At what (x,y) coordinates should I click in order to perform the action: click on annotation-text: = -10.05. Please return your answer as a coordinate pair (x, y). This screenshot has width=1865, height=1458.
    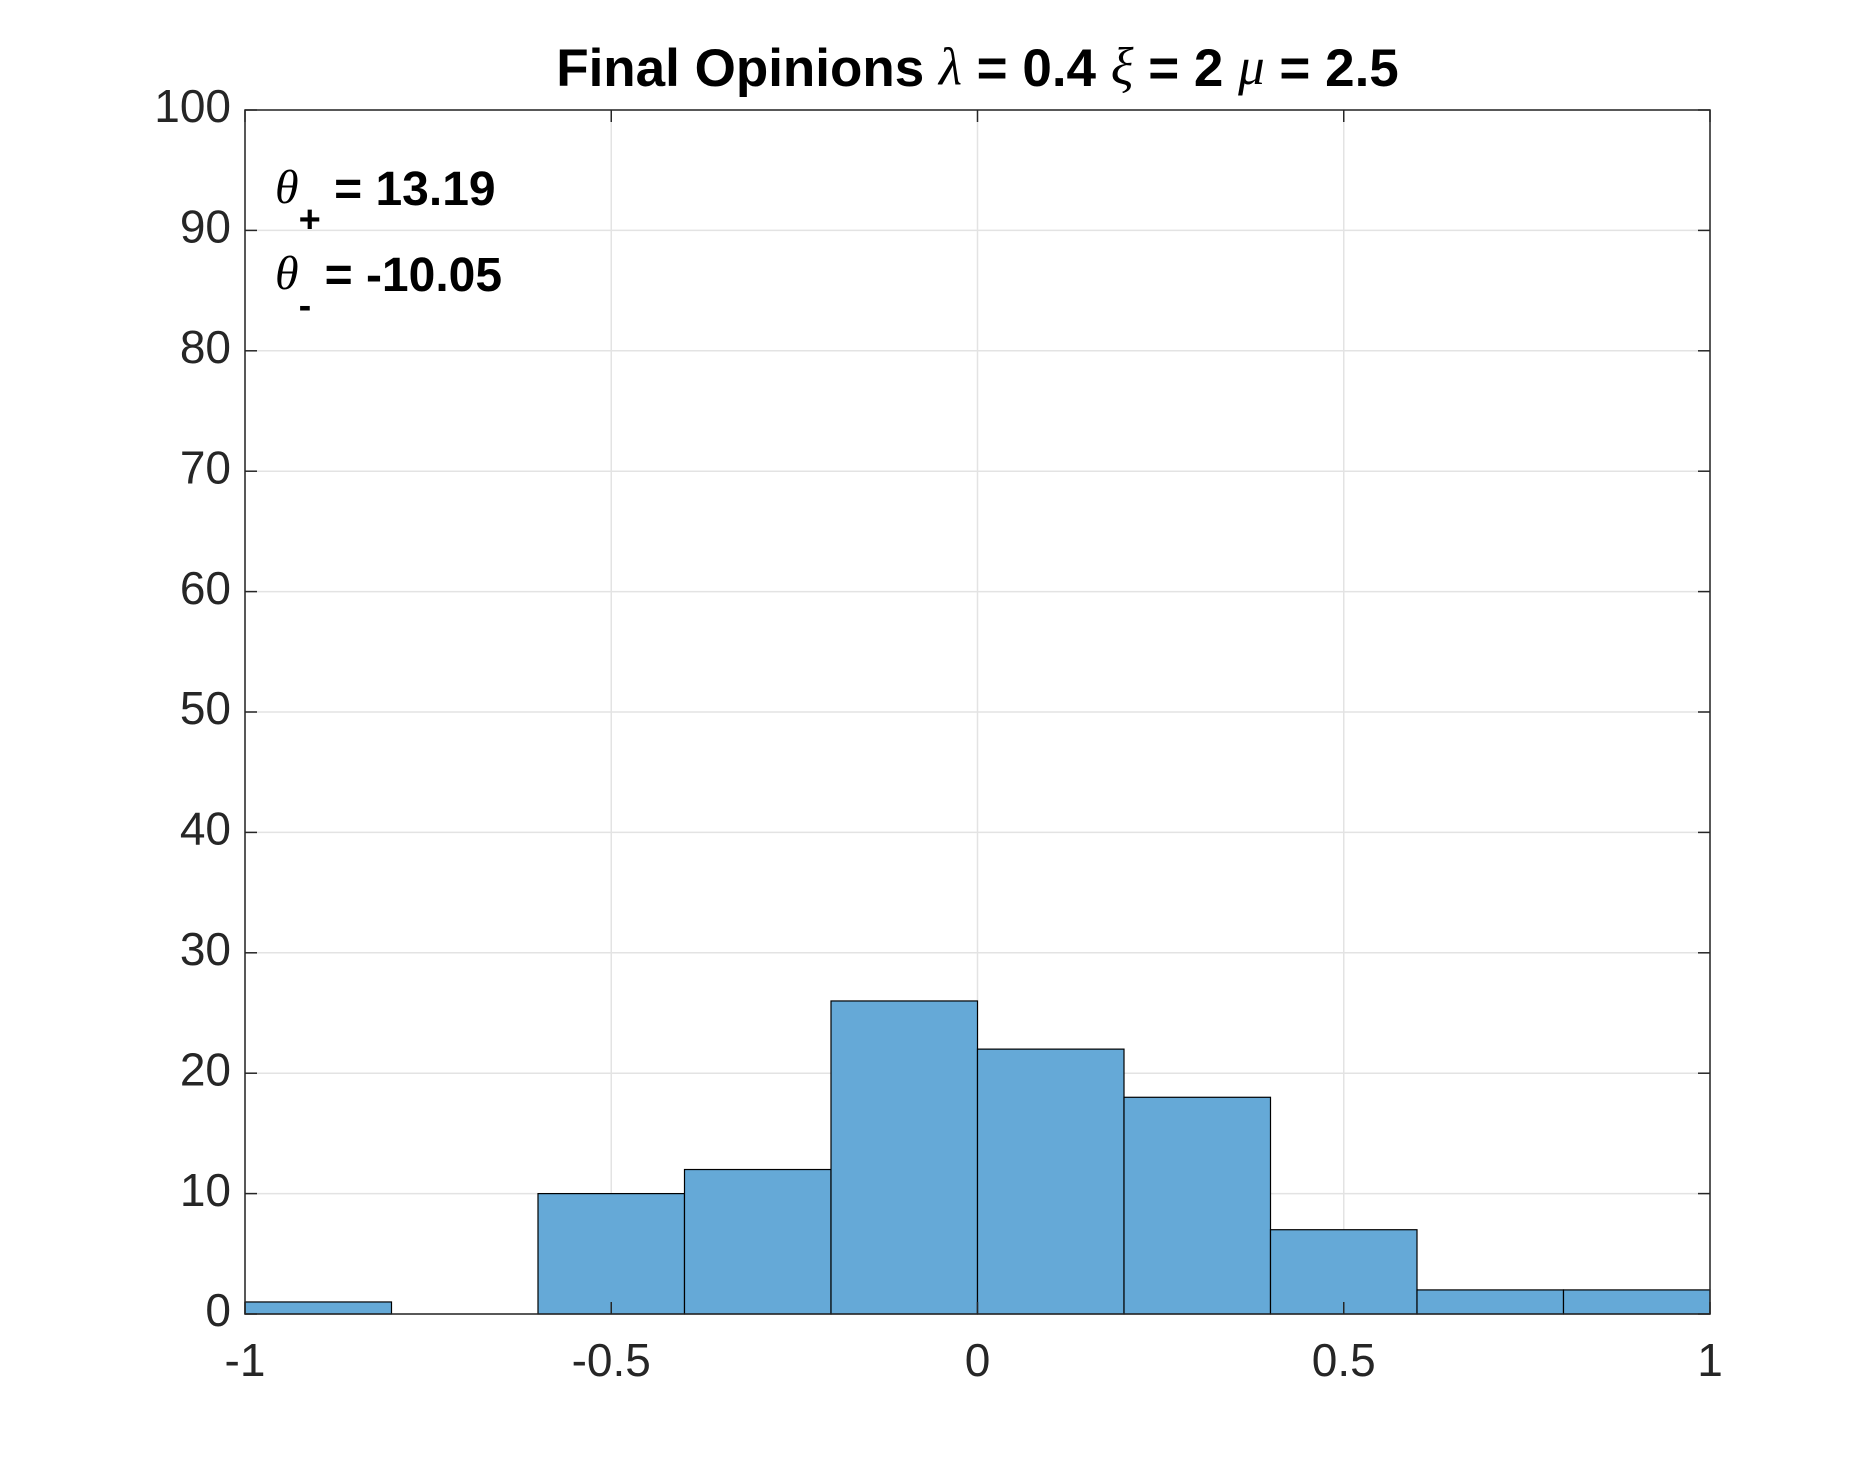
    Looking at the image, I should click on (406, 275).